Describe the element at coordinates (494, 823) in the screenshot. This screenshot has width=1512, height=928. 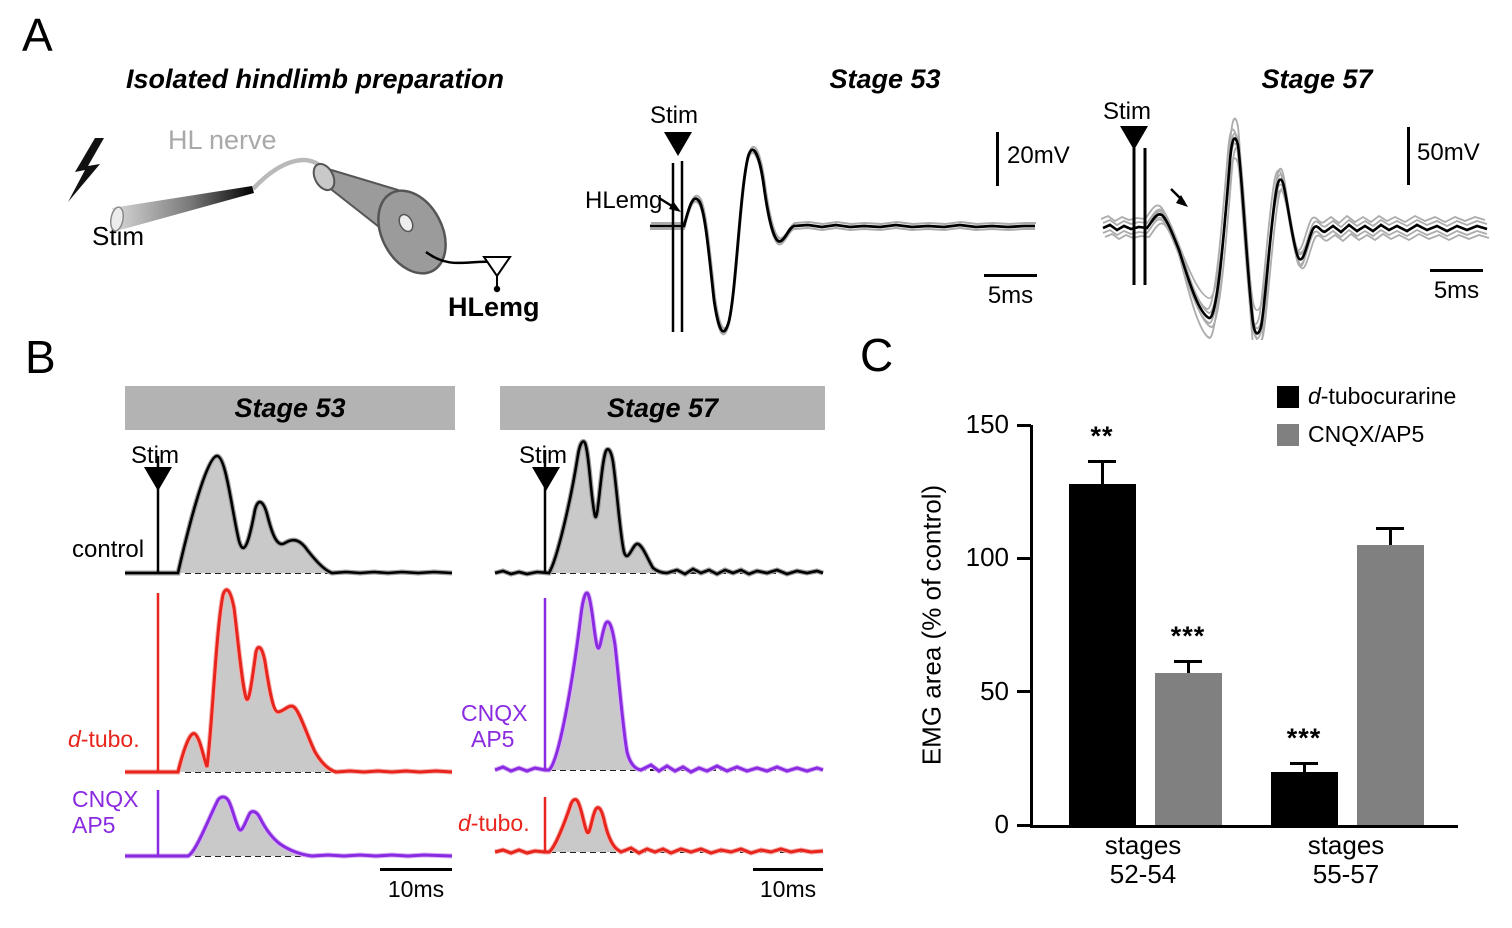
I see `col2-d-tubo-trace-label: d-tubo.` at that location.